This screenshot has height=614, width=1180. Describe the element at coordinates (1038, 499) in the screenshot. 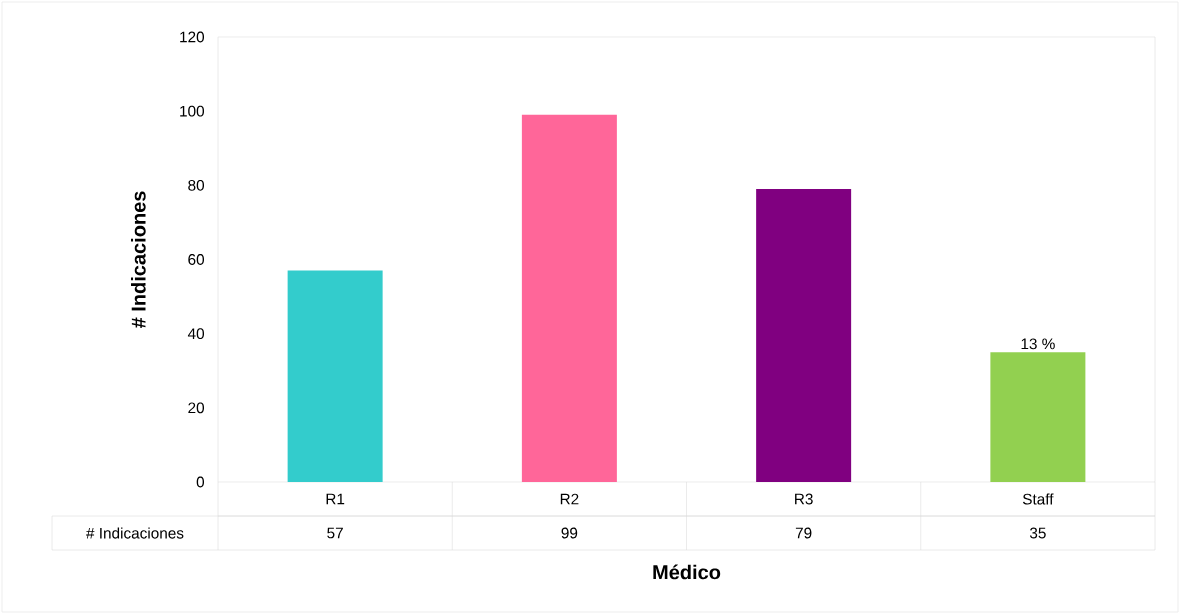

I see `x-tick-label: Staff` at that location.